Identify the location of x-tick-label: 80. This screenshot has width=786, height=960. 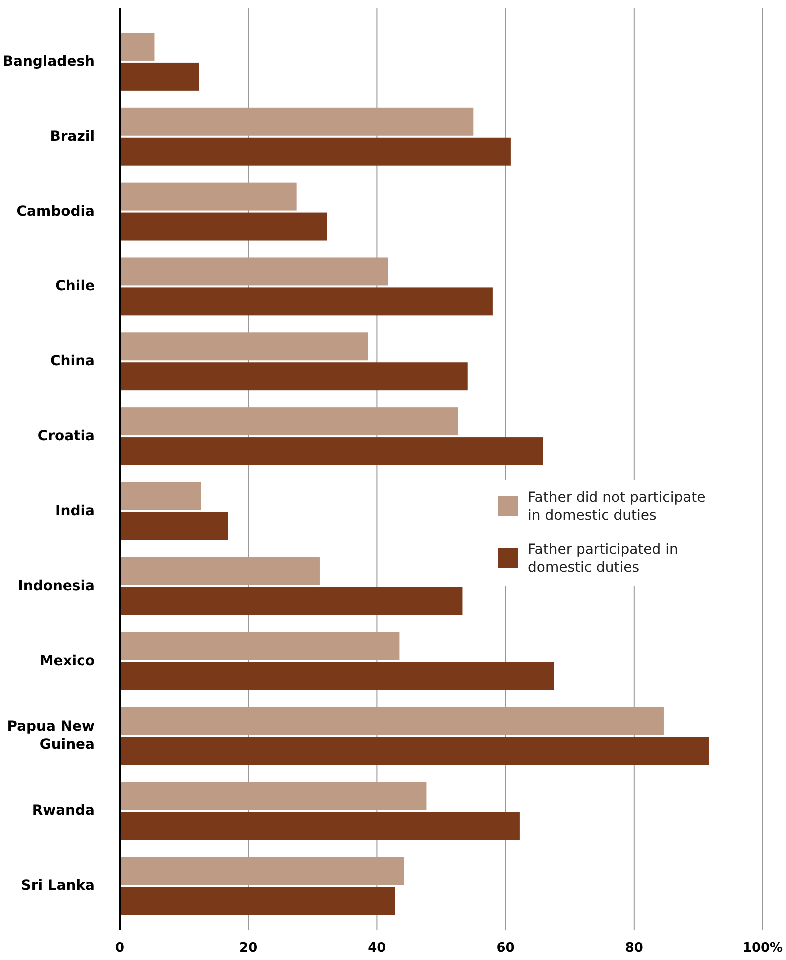
(634, 948).